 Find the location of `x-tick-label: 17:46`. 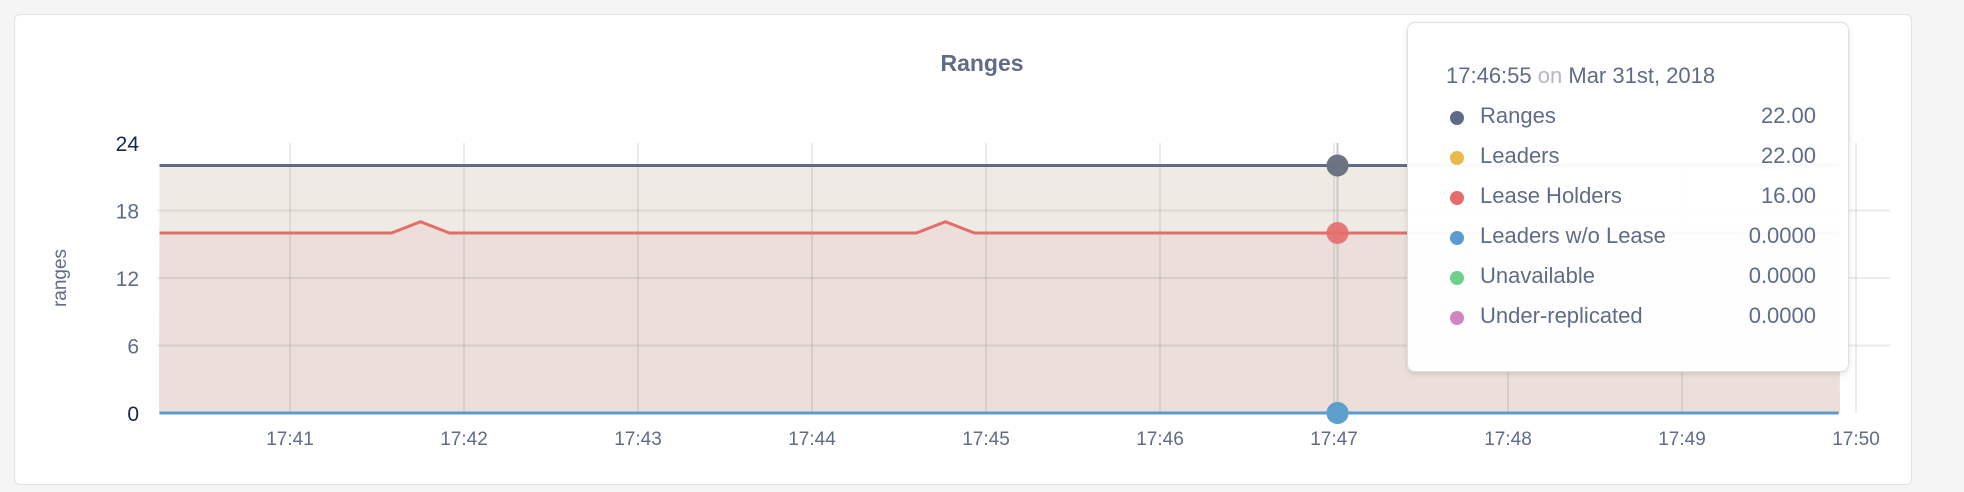

x-tick-label: 17:46 is located at coordinates (1160, 439).